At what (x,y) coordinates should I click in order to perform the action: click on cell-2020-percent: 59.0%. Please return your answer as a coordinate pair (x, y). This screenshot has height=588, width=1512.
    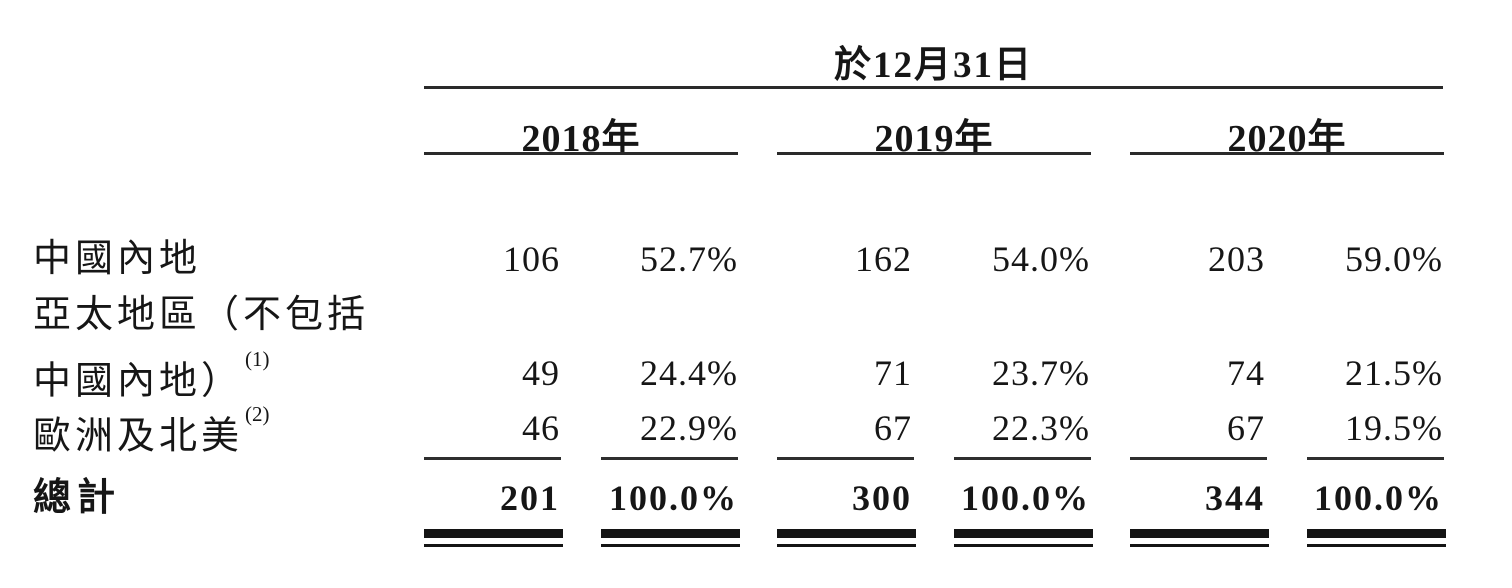
    Looking at the image, I should click on (1394, 259).